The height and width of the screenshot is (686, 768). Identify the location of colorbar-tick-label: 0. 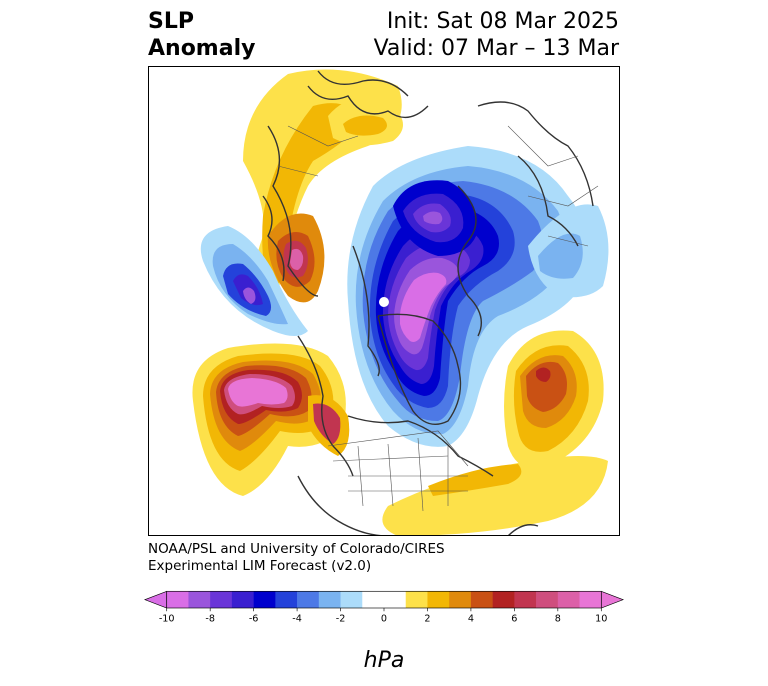
(384, 619).